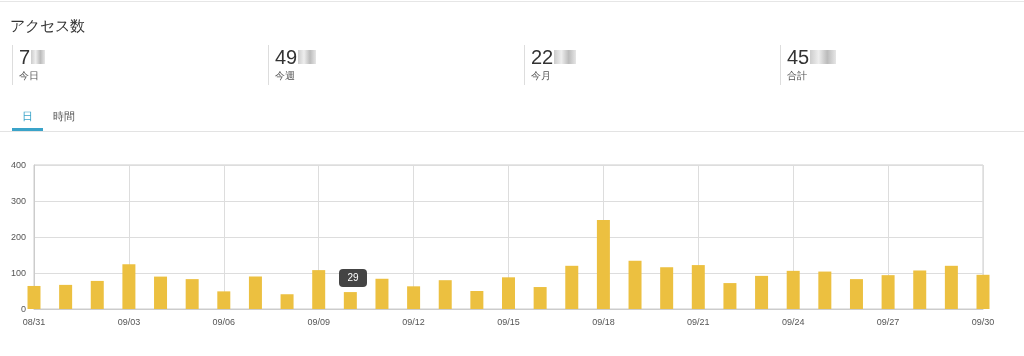 The image size is (1024, 356). Describe the element at coordinates (542, 57) in the screenshot. I see `text: 22` at that location.